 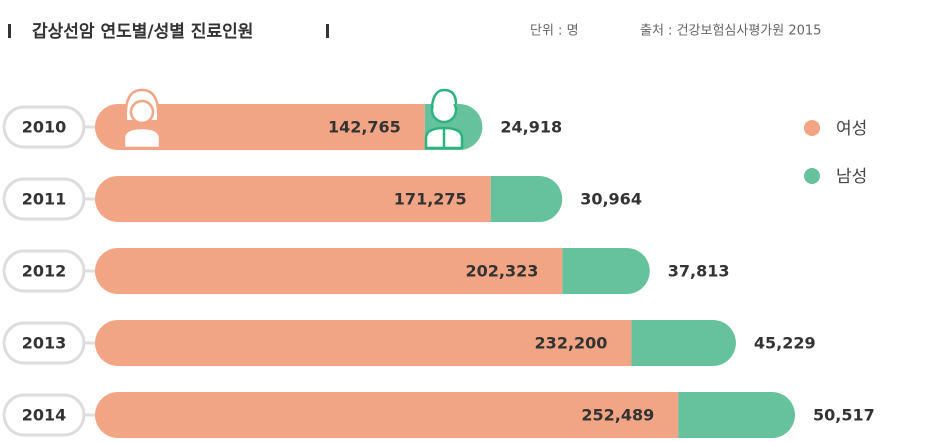 What do you see at coordinates (44, 199) in the screenshot?
I see `year-label: 2011` at bounding box center [44, 199].